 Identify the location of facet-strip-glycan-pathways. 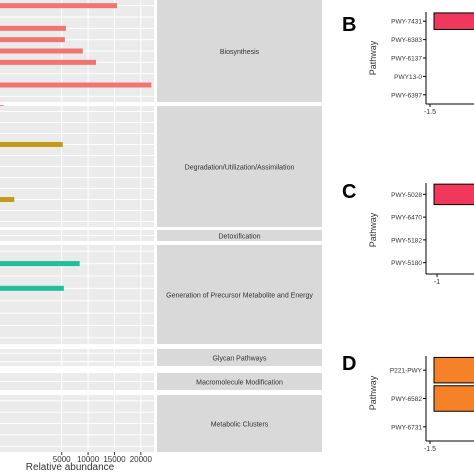
(239, 357).